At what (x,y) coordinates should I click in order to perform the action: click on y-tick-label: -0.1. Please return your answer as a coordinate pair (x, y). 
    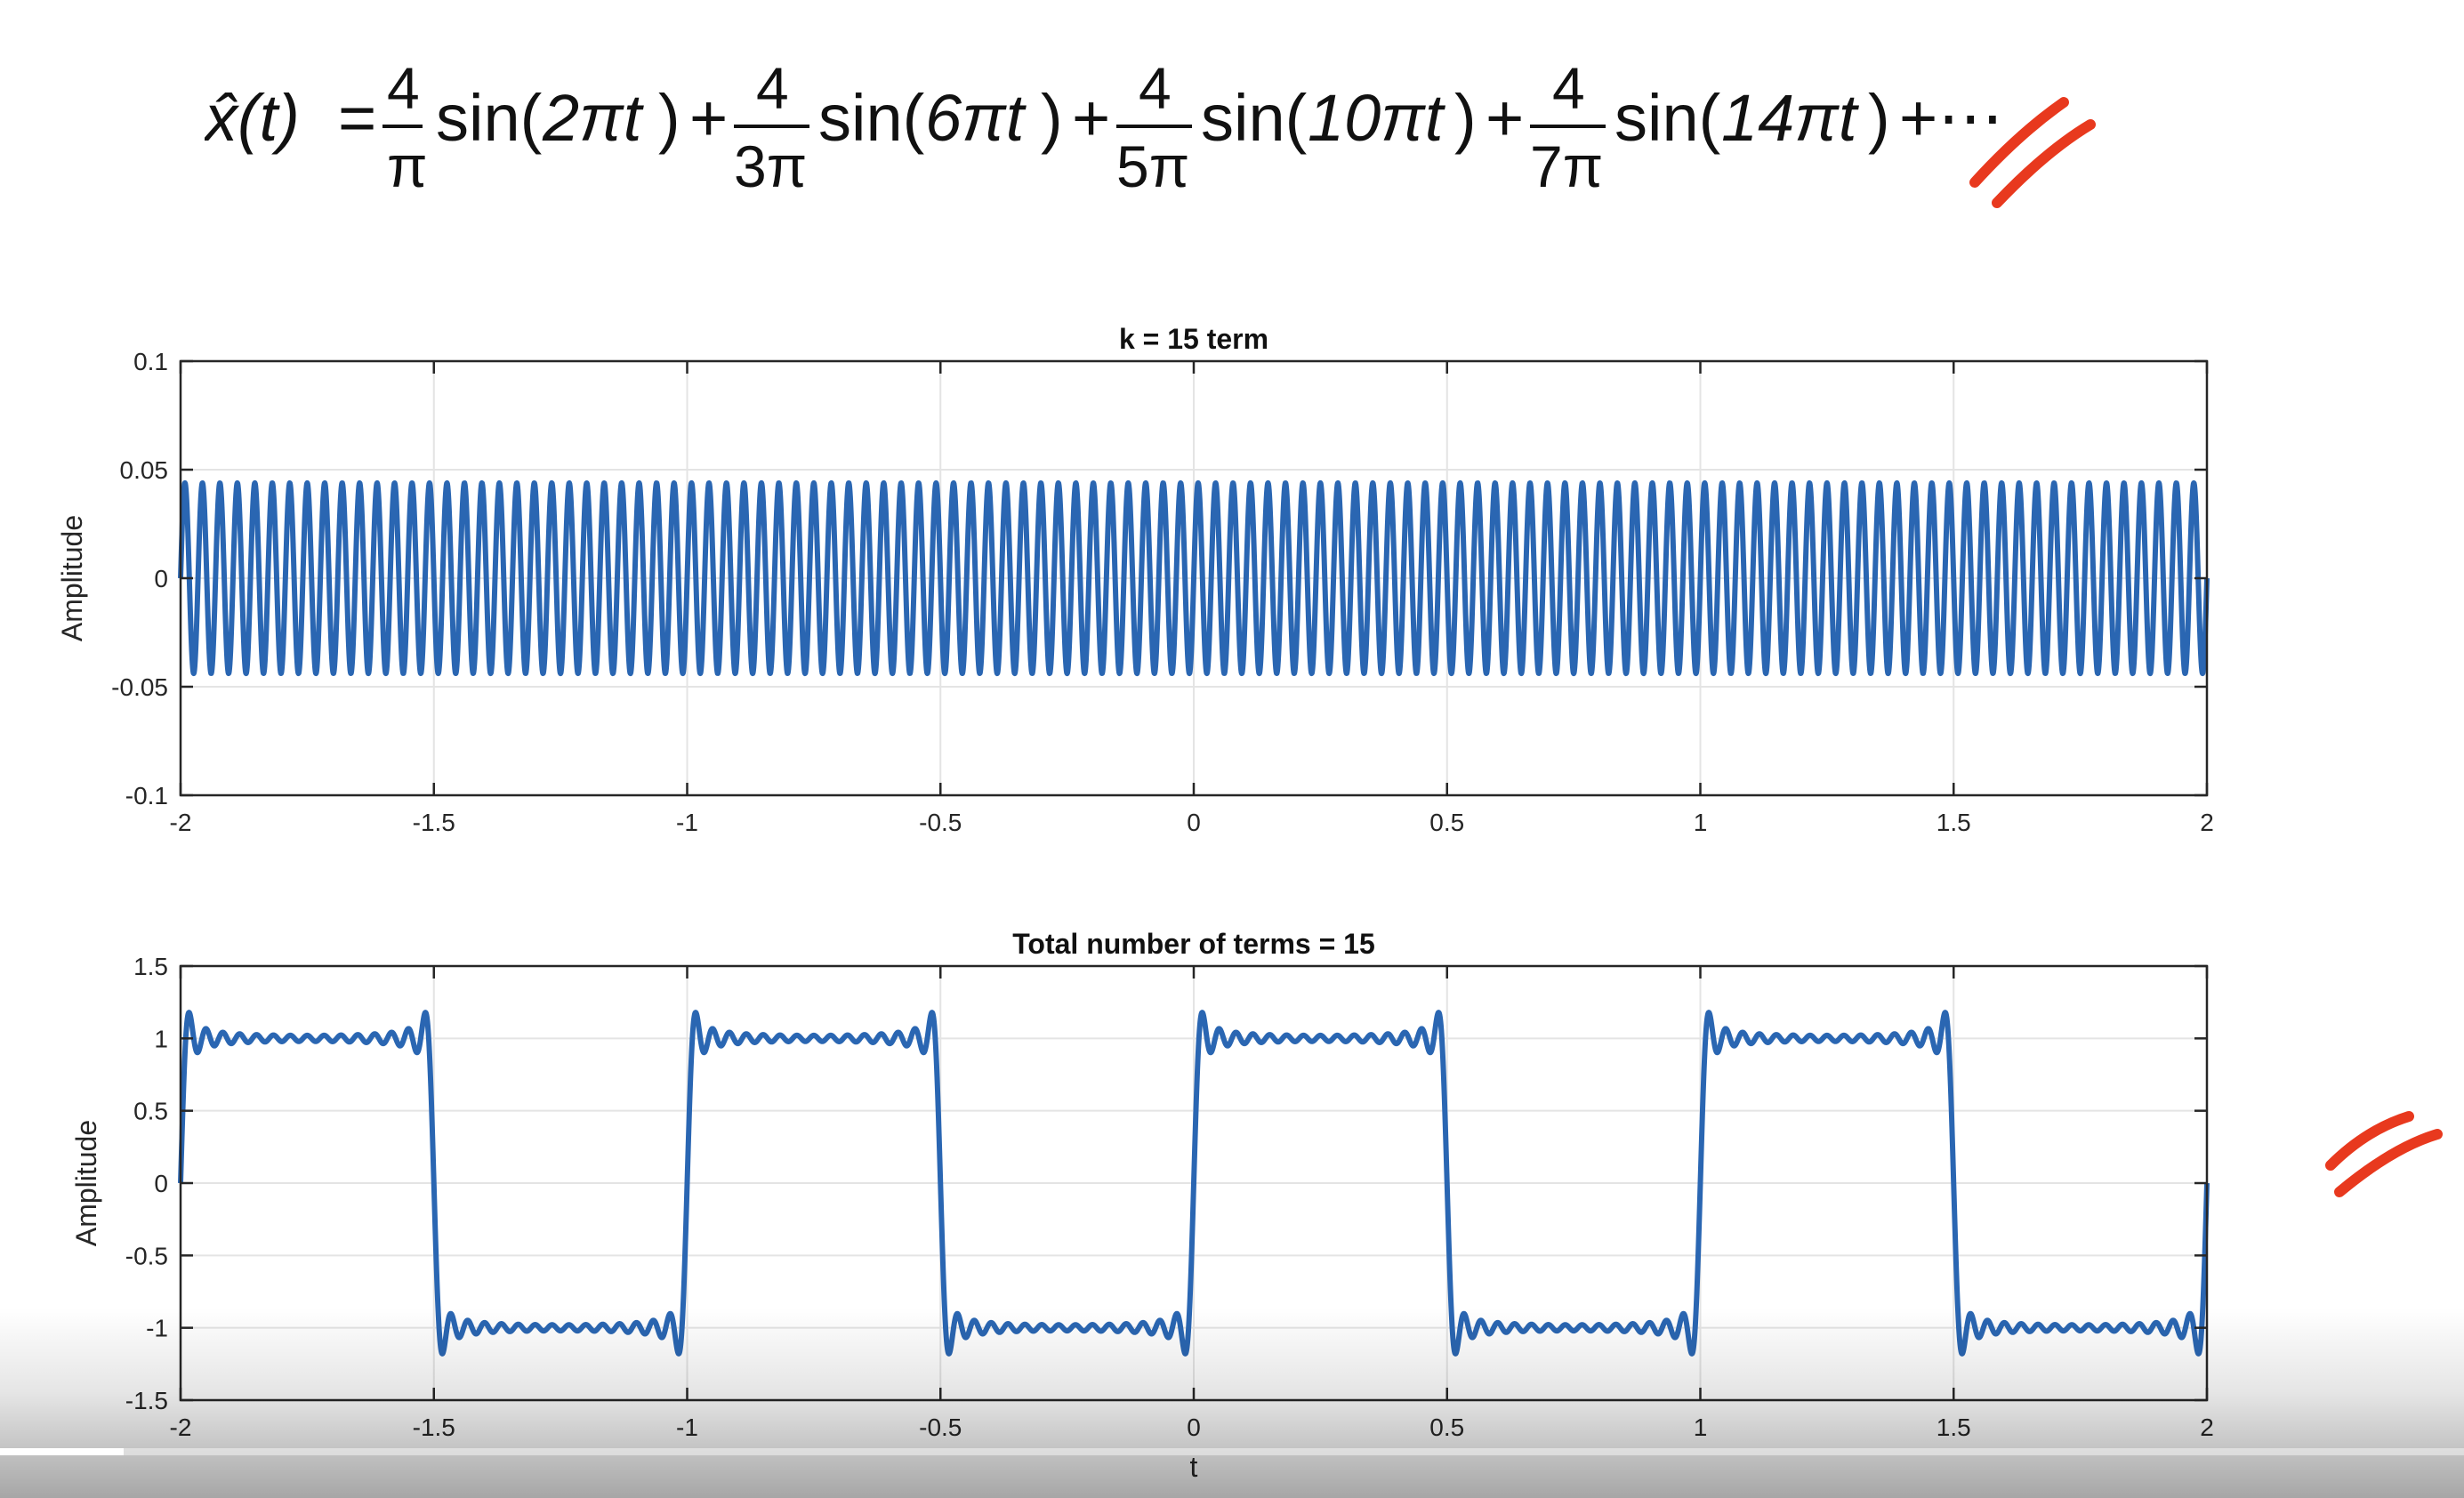
    Looking at the image, I should click on (146, 795).